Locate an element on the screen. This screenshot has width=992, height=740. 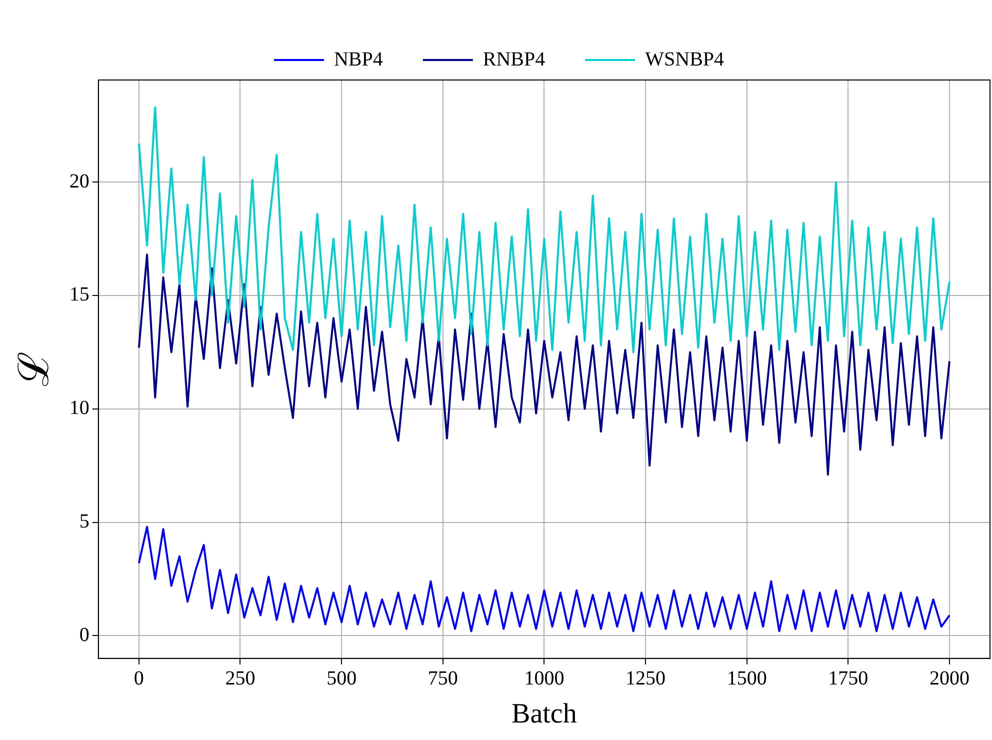
x-tick-label: 750 is located at coordinates (443, 679).